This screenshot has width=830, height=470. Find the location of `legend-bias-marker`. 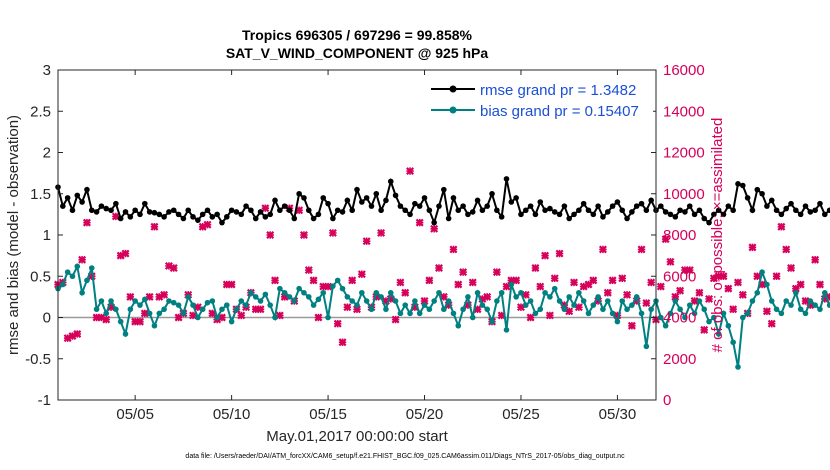

legend-bias-marker is located at coordinates (453, 110).